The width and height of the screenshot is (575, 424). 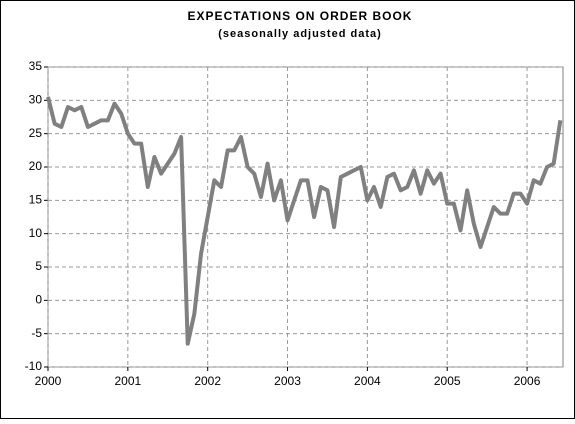 What do you see at coordinates (300, 34) in the screenshot?
I see `chart-subtitle: (seasonally adjusted data)` at bounding box center [300, 34].